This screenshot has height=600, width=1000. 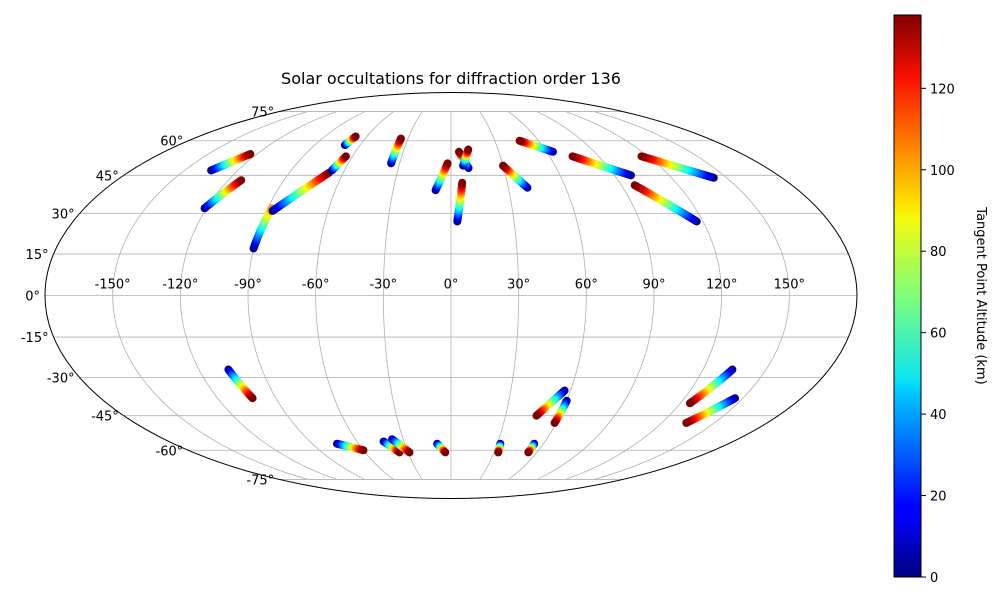 I want to click on colorbar-tick-label: 120, so click(x=942, y=89).